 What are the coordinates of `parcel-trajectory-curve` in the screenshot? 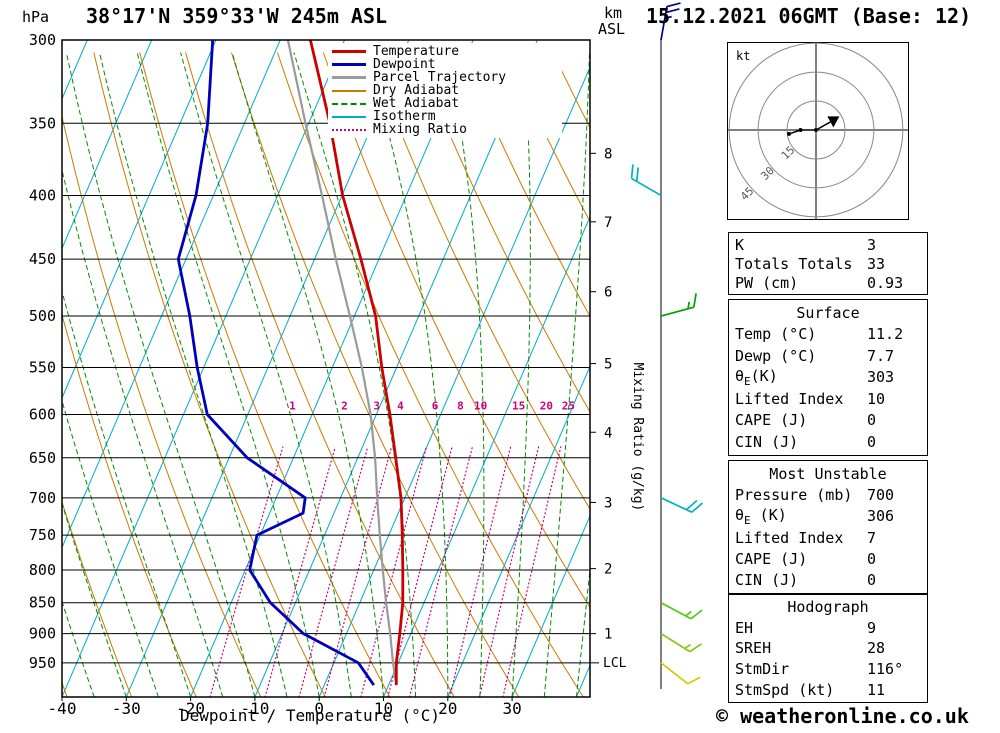 It's located at (342, 363).